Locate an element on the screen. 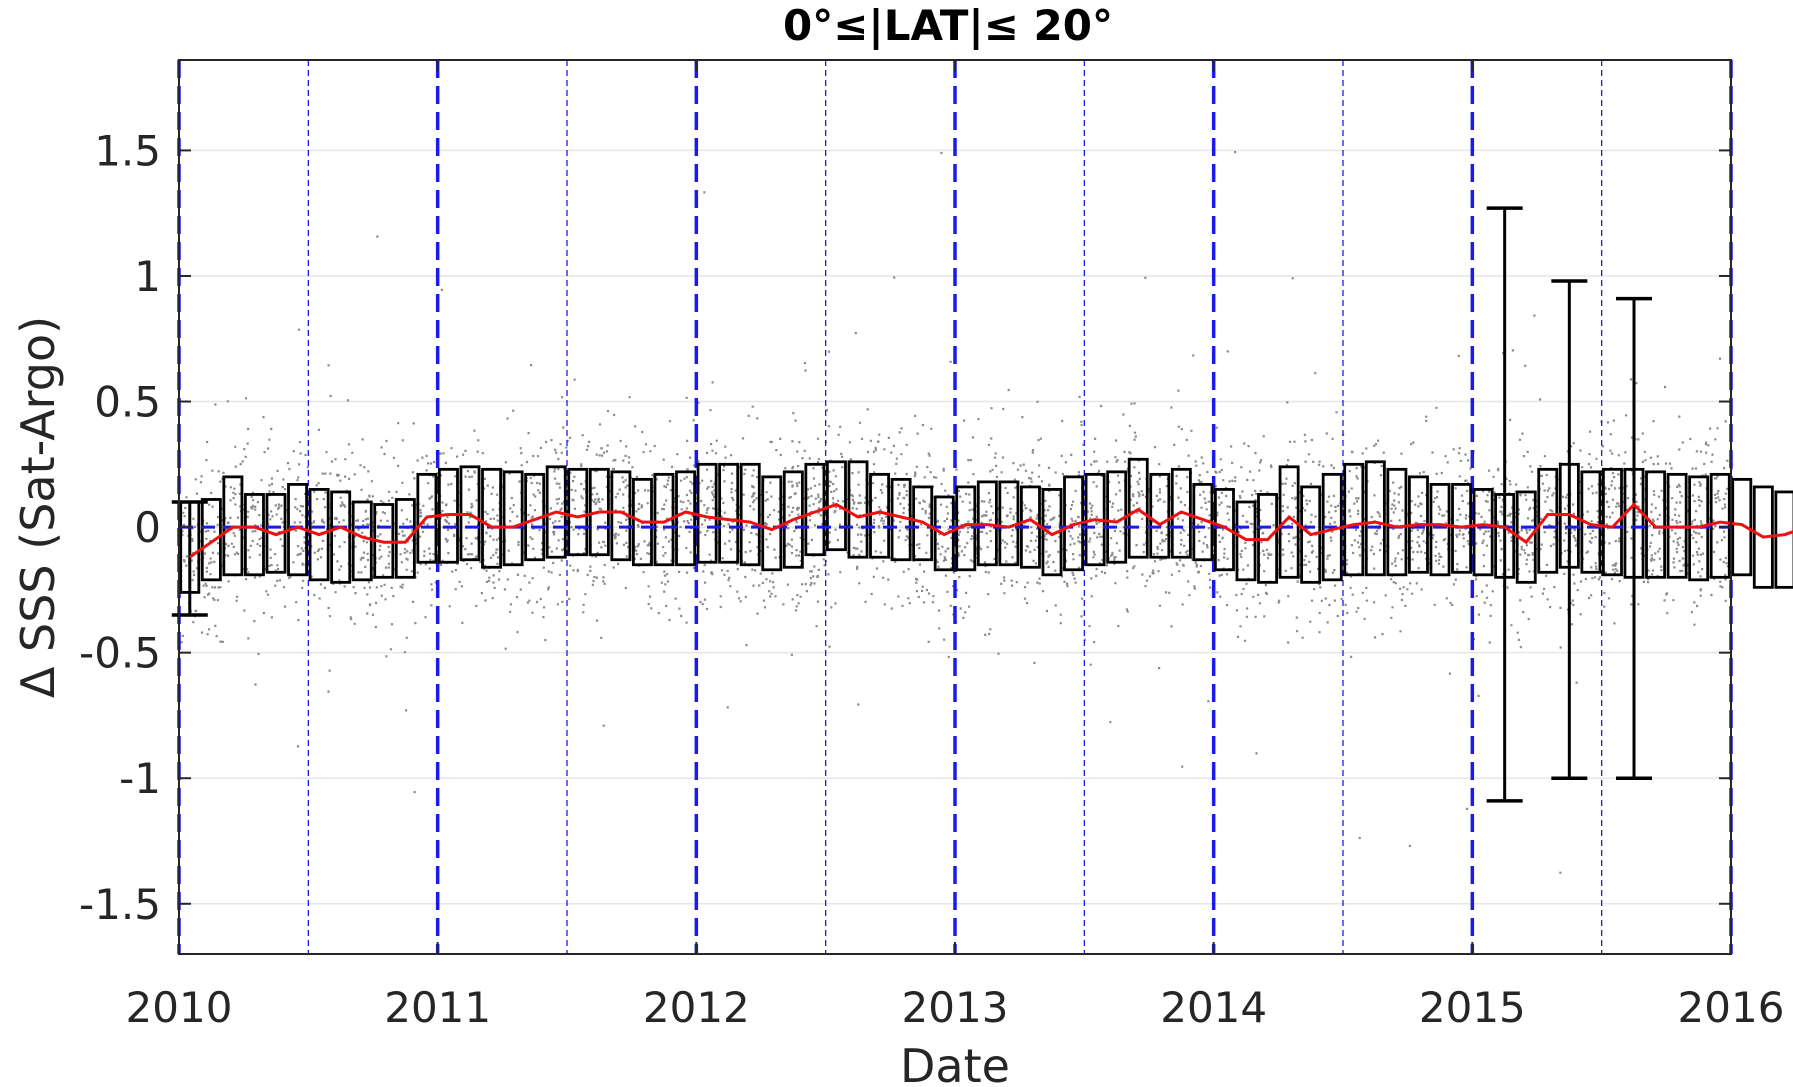 The height and width of the screenshot is (1087, 1793). x-tick-label: 2011 is located at coordinates (437, 1007).